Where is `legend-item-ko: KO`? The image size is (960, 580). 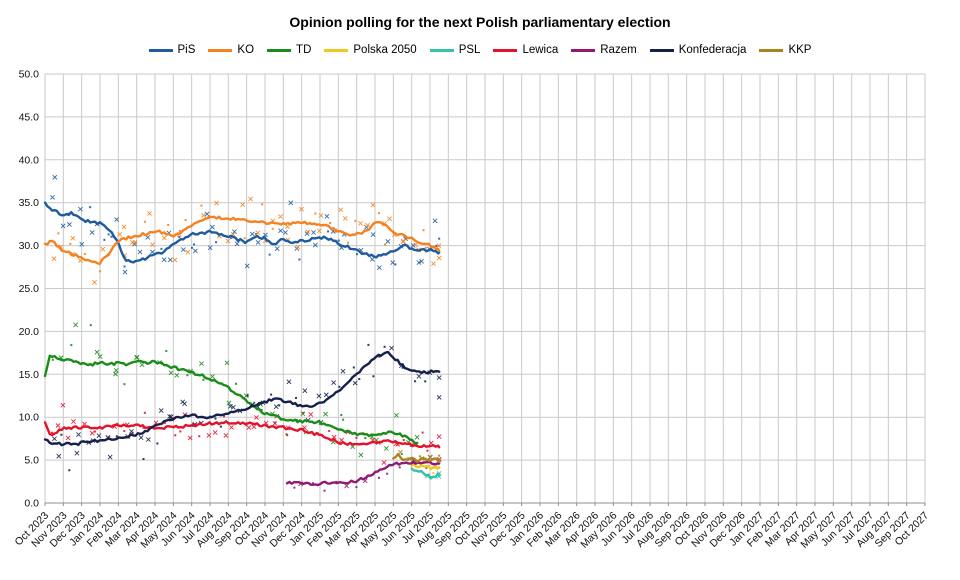
legend-item-ko: KO is located at coordinates (231, 50).